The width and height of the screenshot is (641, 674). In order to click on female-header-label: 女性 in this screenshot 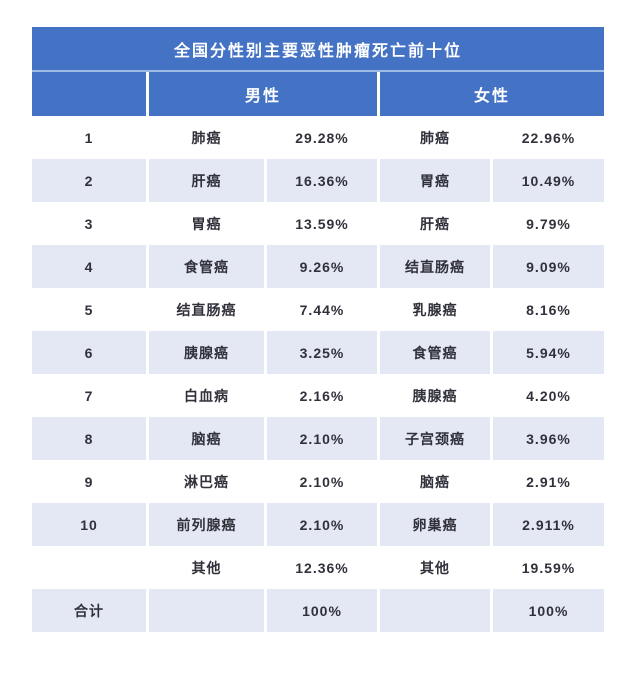, I will do `click(491, 96)`.